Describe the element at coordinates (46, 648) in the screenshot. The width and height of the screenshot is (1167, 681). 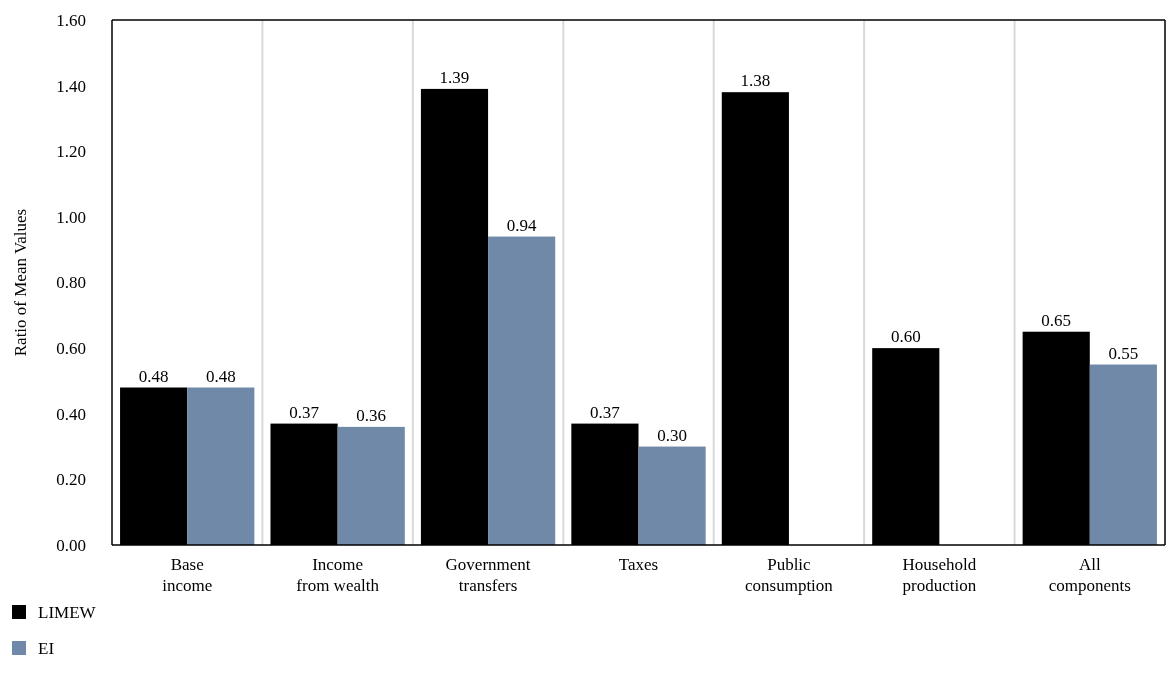
I see `legend-label: EI` at that location.